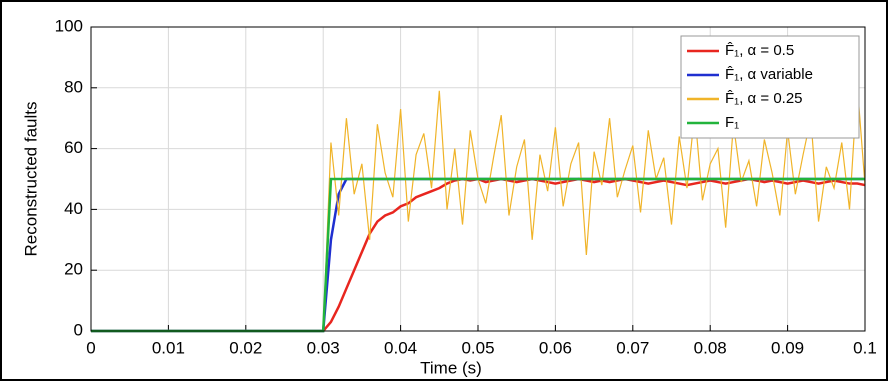 This screenshot has height=381, width=888. Describe the element at coordinates (73, 208) in the screenshot. I see `y-tick-label: 40` at that location.